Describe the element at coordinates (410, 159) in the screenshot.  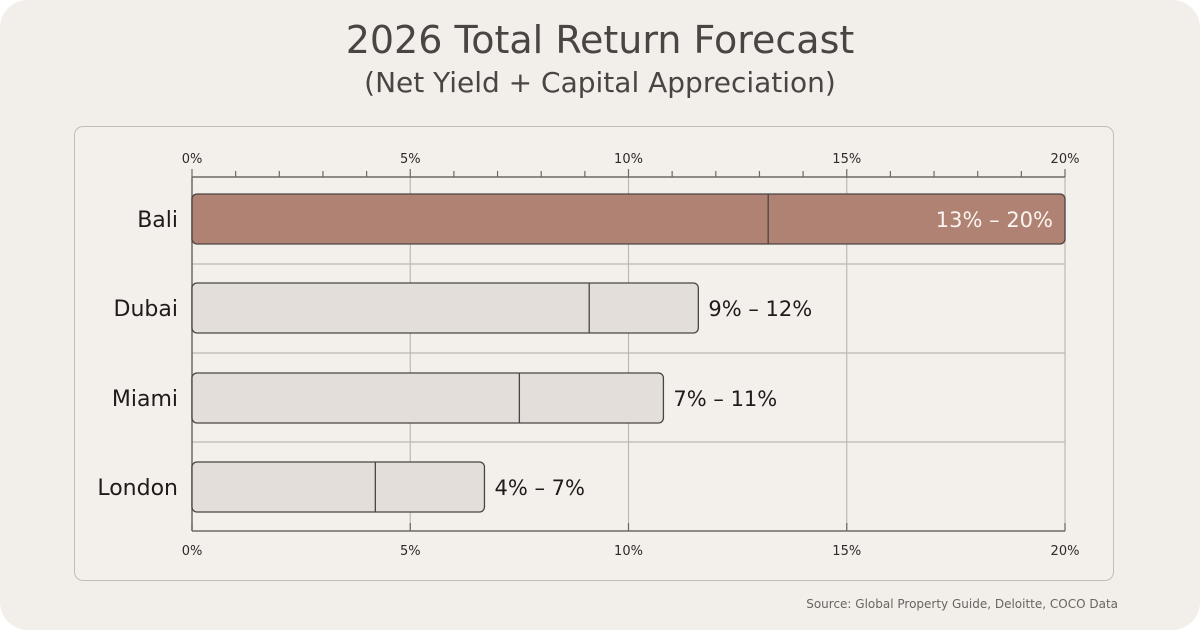
I see `x-tick-label-top: 5%` at that location.